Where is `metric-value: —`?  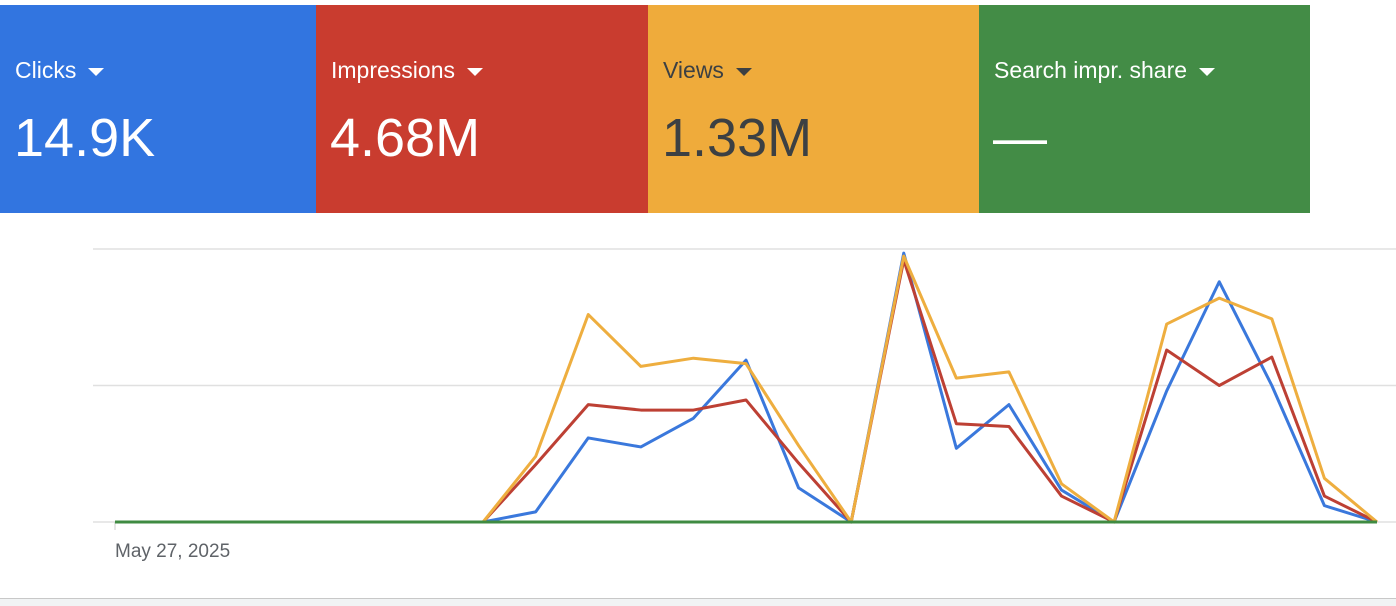
metric-value: — is located at coordinates (1020, 138).